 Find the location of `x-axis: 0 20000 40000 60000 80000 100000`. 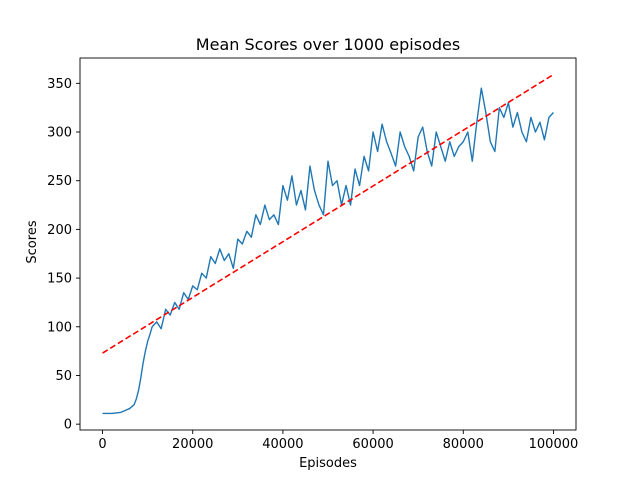

x-axis: 0 20000 40000 60000 80000 100000 is located at coordinates (338, 441).